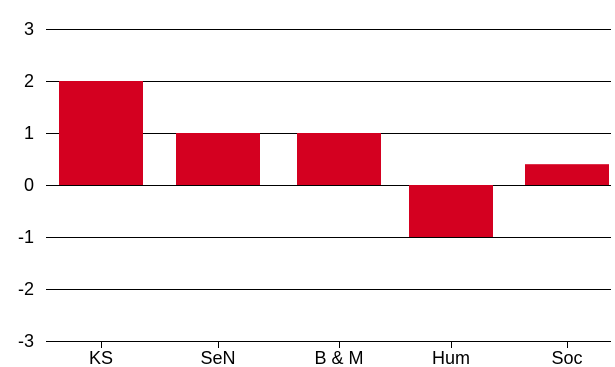 This screenshot has width=615, height=367. What do you see at coordinates (218, 159) in the screenshot?
I see `bar-sen` at bounding box center [218, 159].